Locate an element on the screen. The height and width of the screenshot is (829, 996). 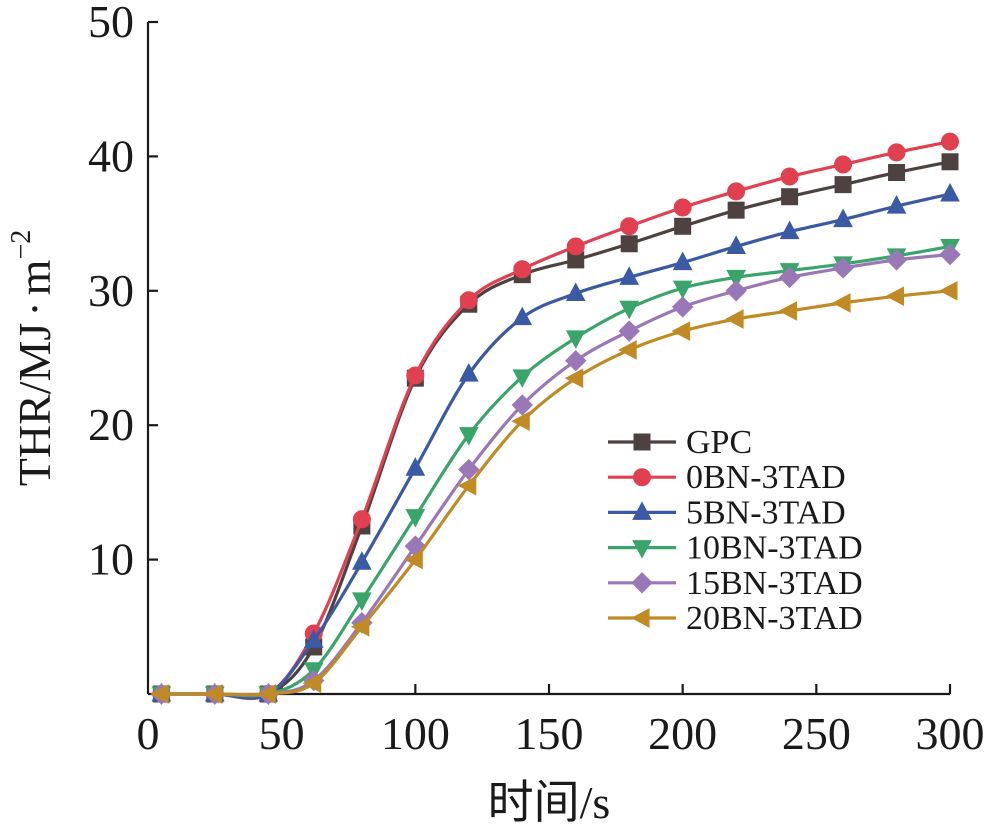
x-tick-label: 200 is located at coordinates (682, 733).